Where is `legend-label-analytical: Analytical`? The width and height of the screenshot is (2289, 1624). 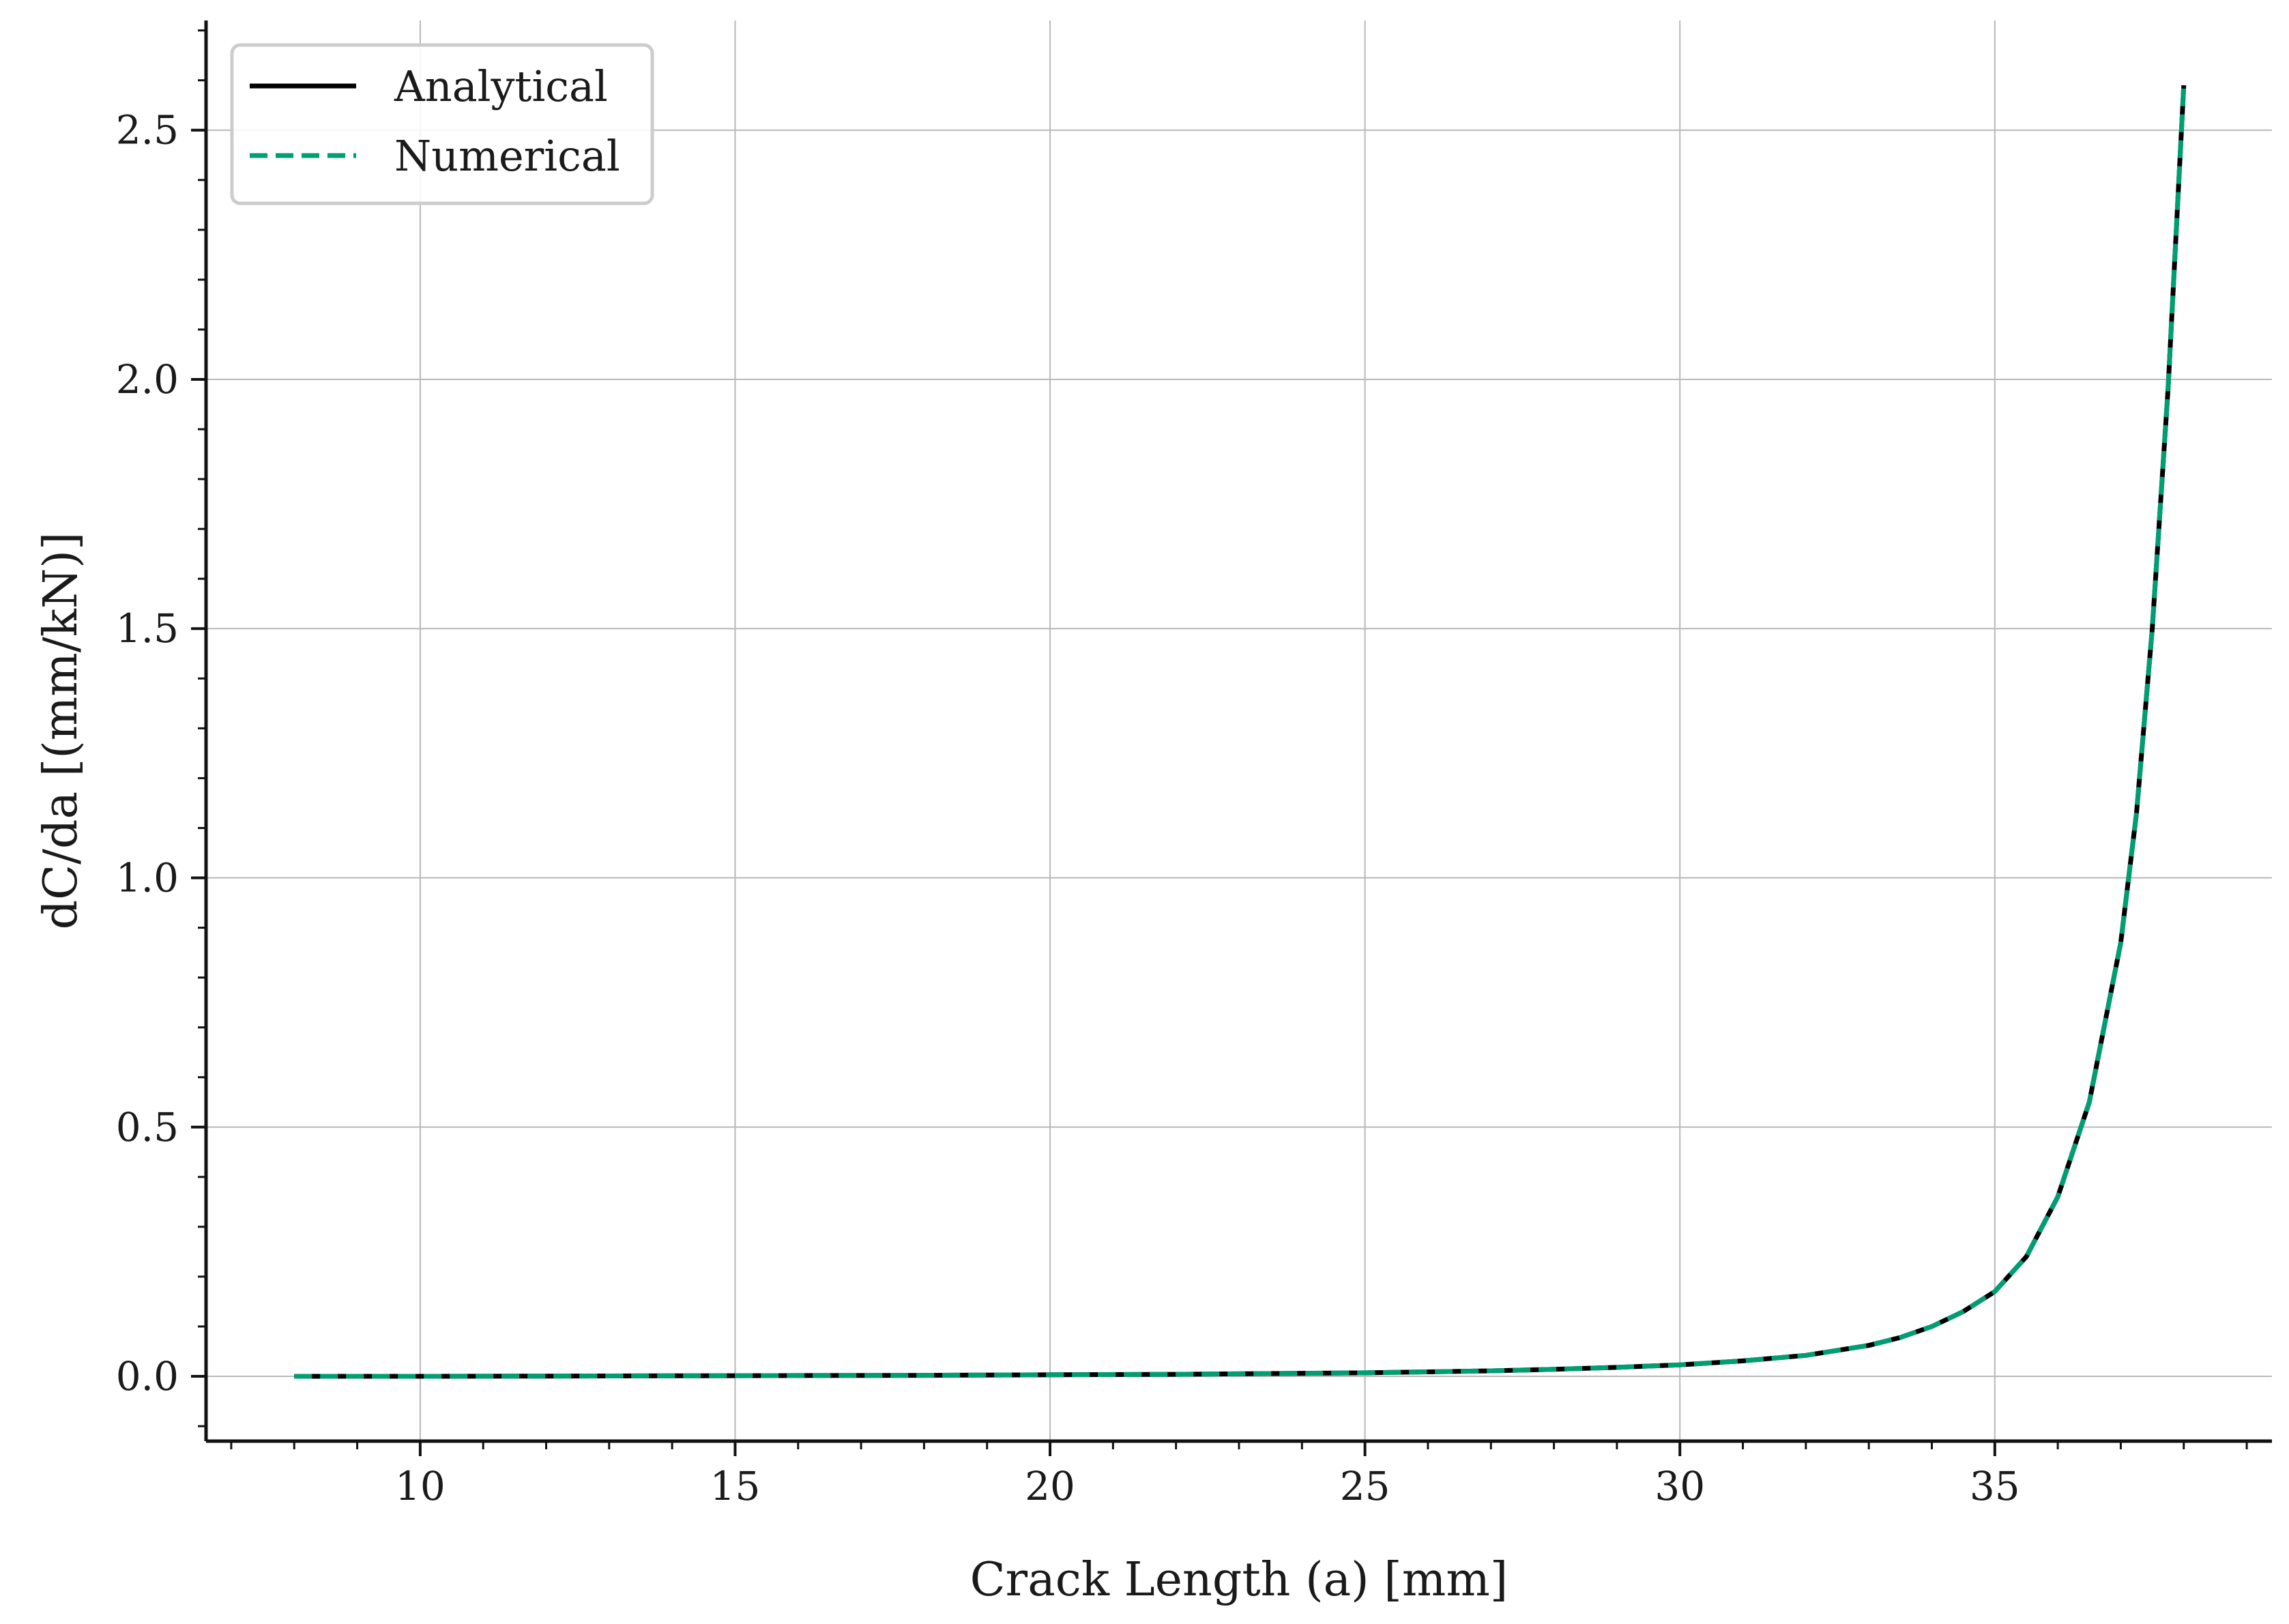
legend-label-analytical: Analytical is located at coordinates (501, 86).